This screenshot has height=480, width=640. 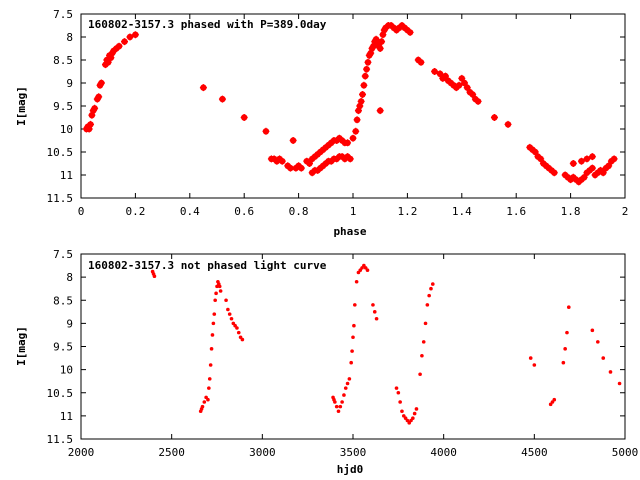 I want to click on x-tick-label: 0, so click(x=81, y=211).